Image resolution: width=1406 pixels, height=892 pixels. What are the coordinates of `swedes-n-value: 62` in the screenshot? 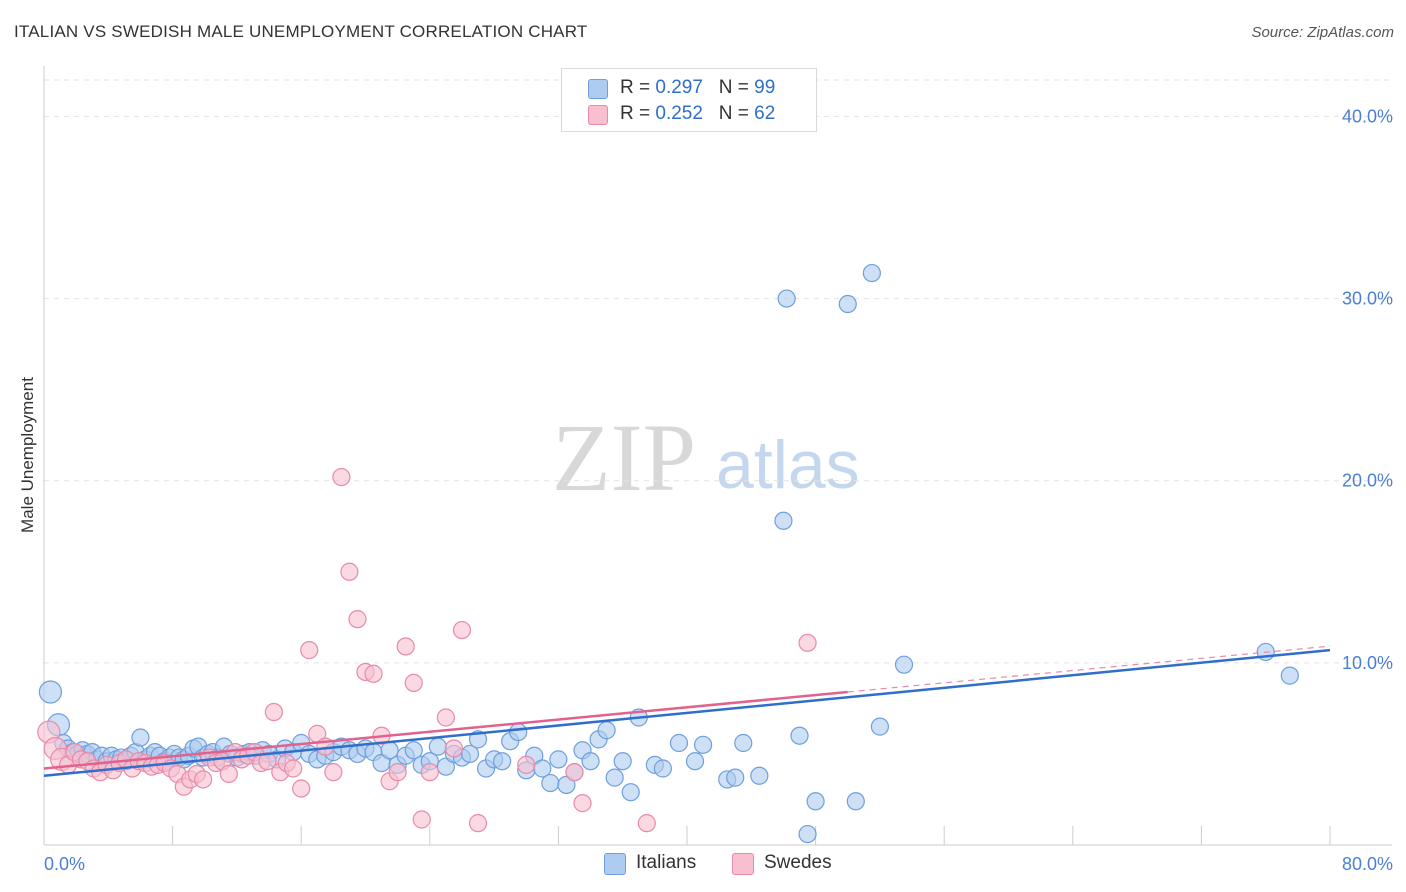 It's located at (765, 113).